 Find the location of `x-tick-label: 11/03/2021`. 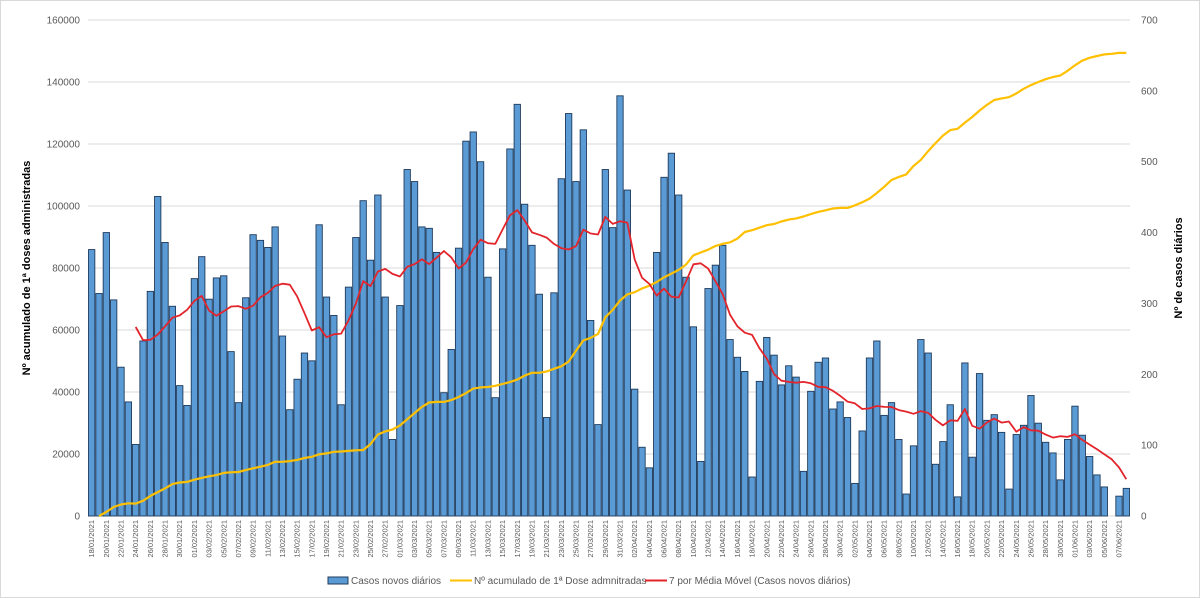

x-tick-label: 11/03/2021 is located at coordinates (473, 538).